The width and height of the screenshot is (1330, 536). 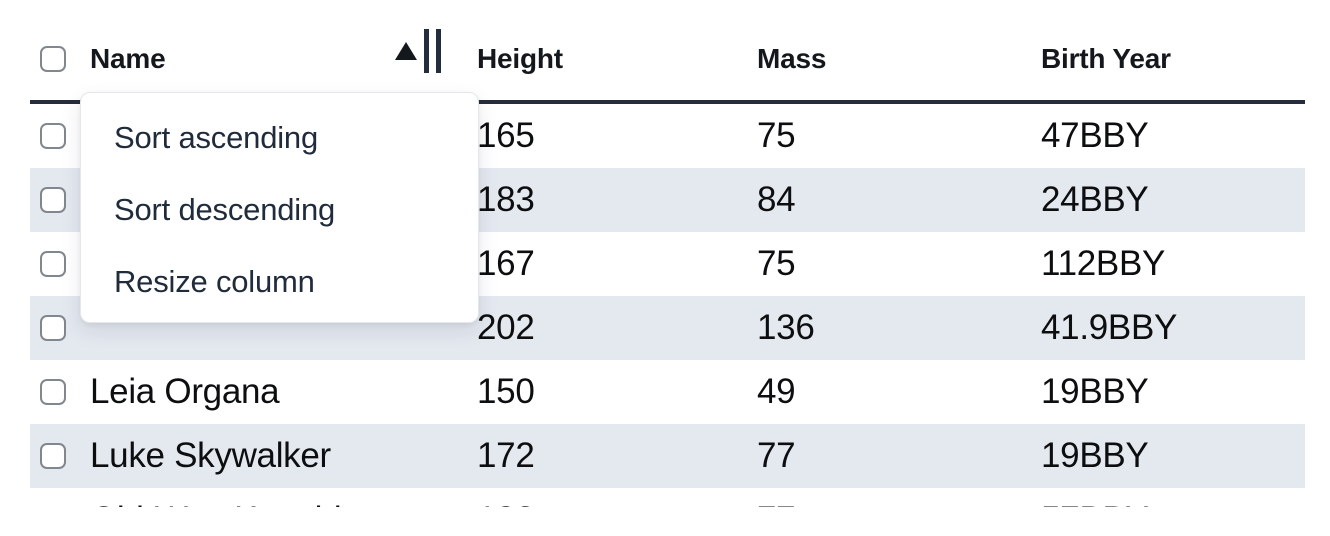 I want to click on cell-birth-year: 47BBY, so click(x=1095, y=135).